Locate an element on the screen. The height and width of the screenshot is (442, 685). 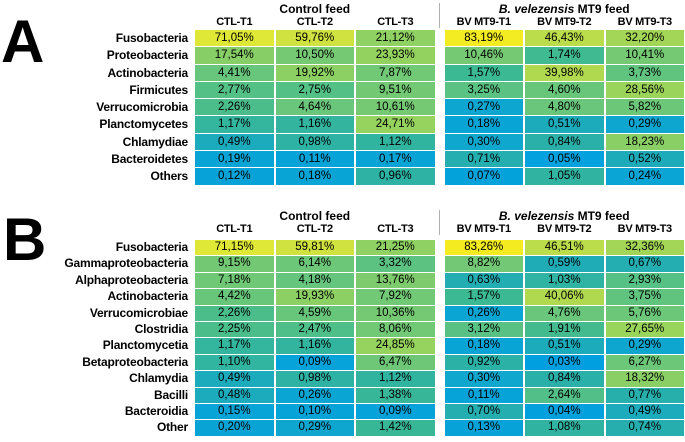
heatmap-cell: 1,05% is located at coordinates (564, 176).